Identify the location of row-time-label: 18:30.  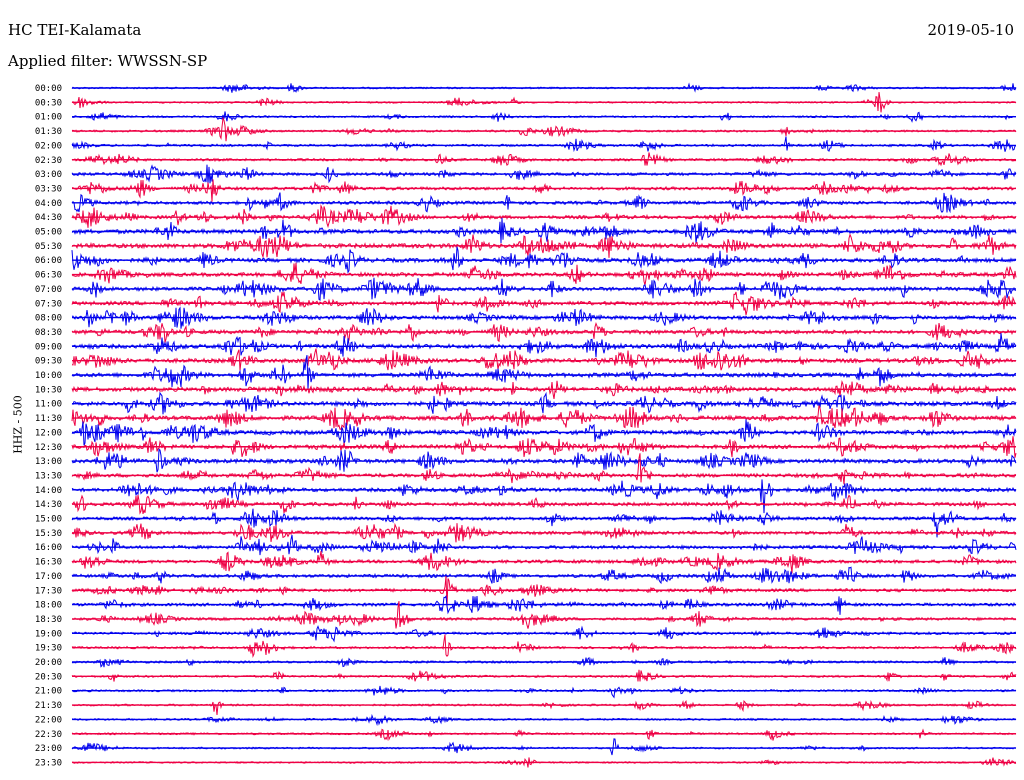
(48, 620).